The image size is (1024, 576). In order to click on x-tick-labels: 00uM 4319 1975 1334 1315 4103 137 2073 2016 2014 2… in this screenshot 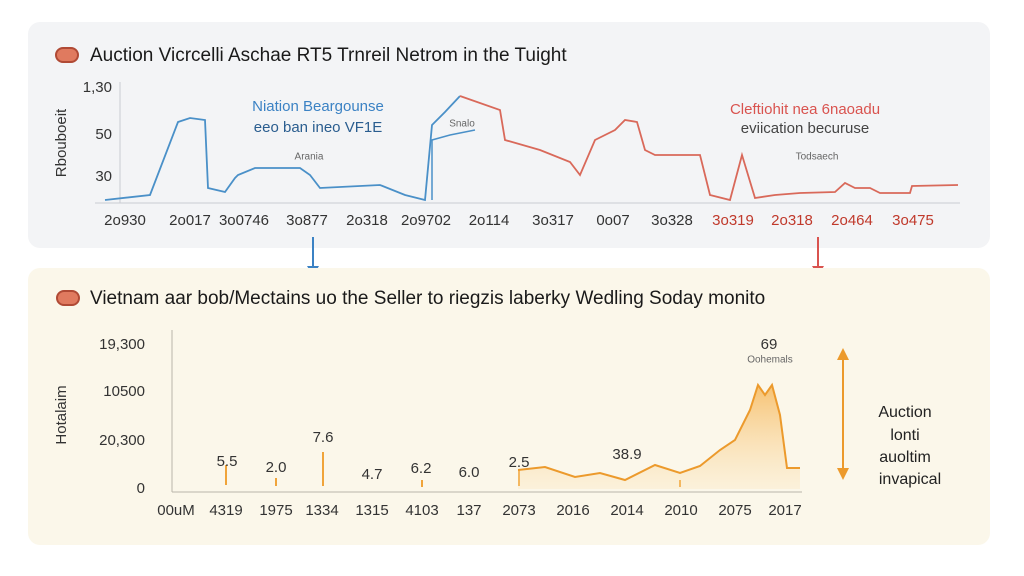, I will do `click(479, 510)`.